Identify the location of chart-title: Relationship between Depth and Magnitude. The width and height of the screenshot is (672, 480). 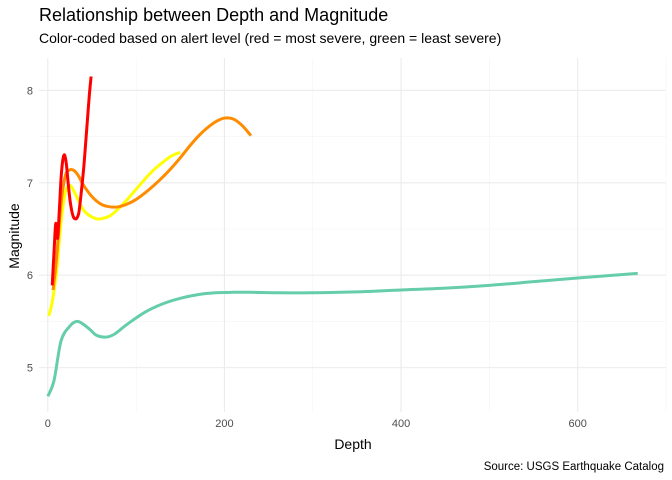
(213, 15).